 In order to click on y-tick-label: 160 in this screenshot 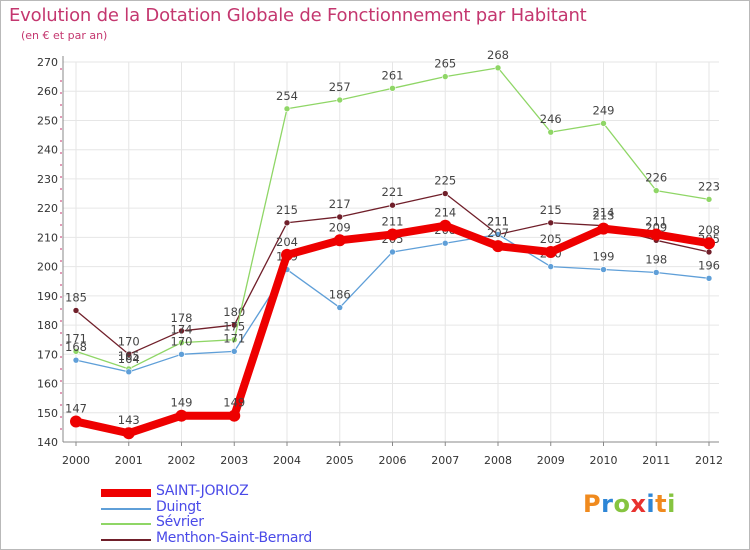, I will do `click(47, 384)`.